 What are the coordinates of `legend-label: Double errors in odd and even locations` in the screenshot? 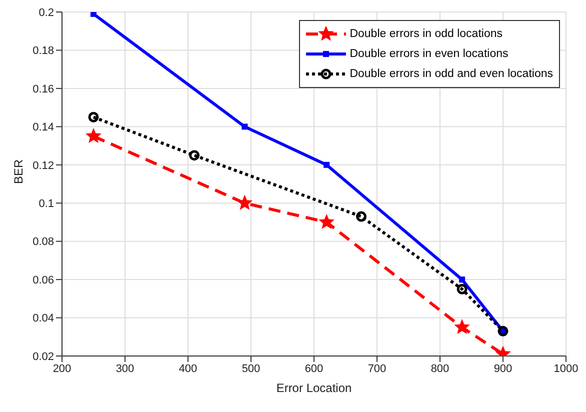 It's located at (451, 74).